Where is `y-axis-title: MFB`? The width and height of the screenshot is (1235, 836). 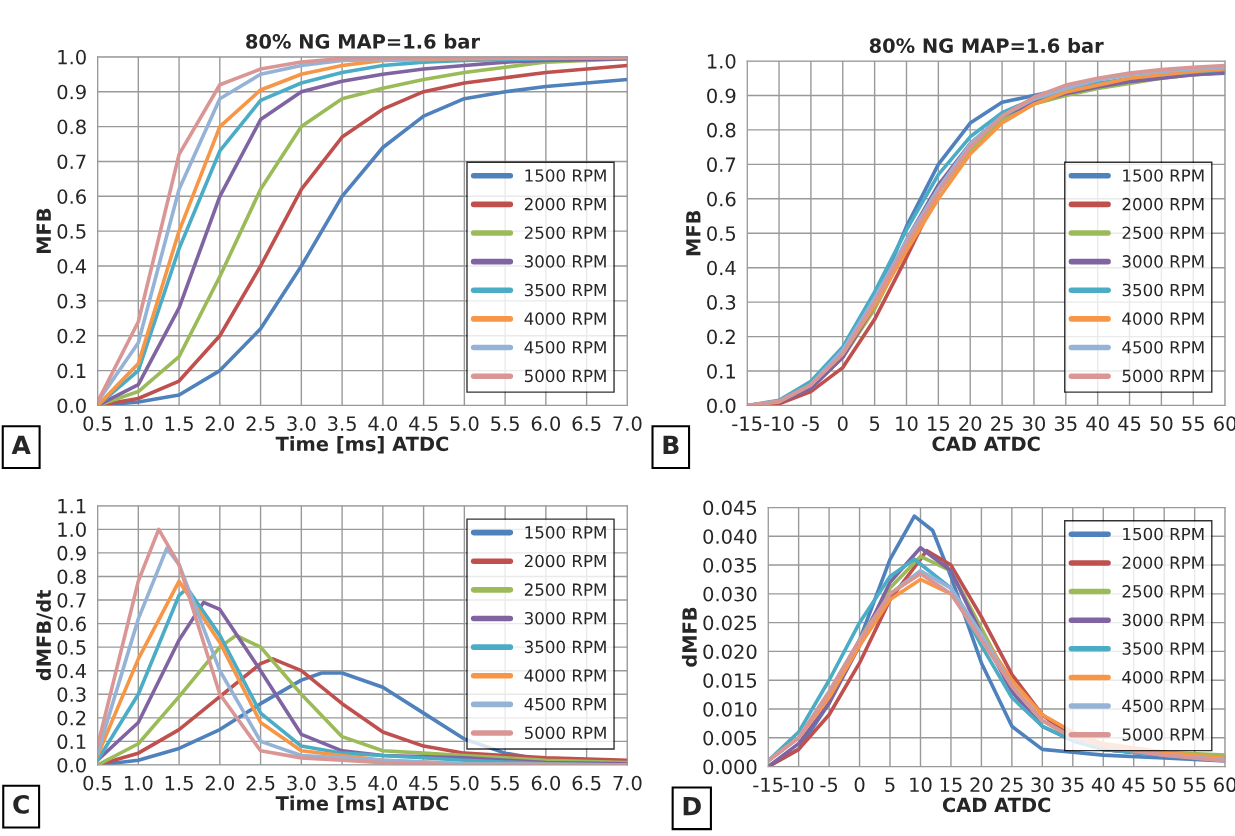
y-axis-title: MFB is located at coordinates (693, 233).